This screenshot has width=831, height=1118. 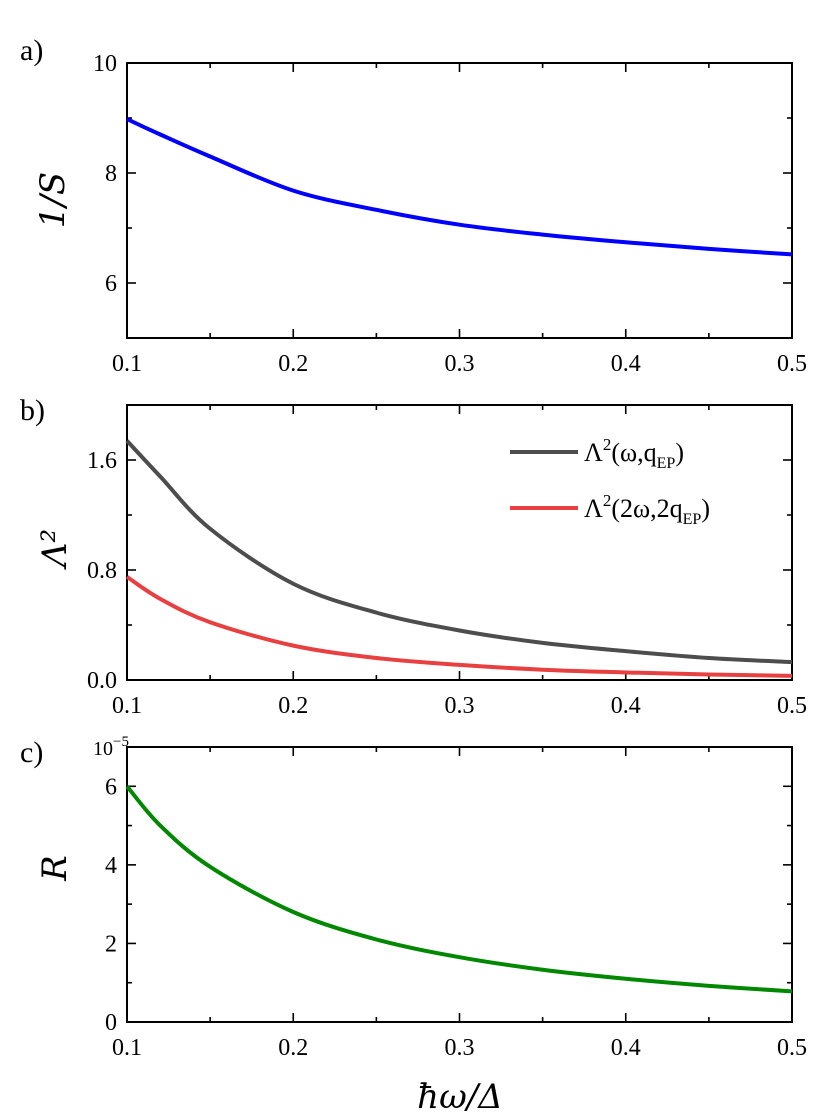 I want to click on legend-2-close: ), so click(x=705, y=508).